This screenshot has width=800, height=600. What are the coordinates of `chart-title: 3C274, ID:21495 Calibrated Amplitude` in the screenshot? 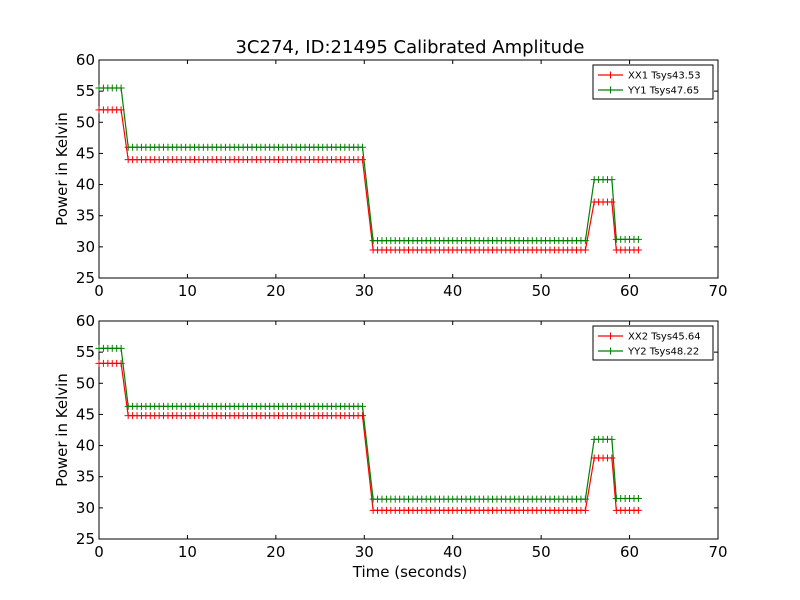 It's located at (409, 47).